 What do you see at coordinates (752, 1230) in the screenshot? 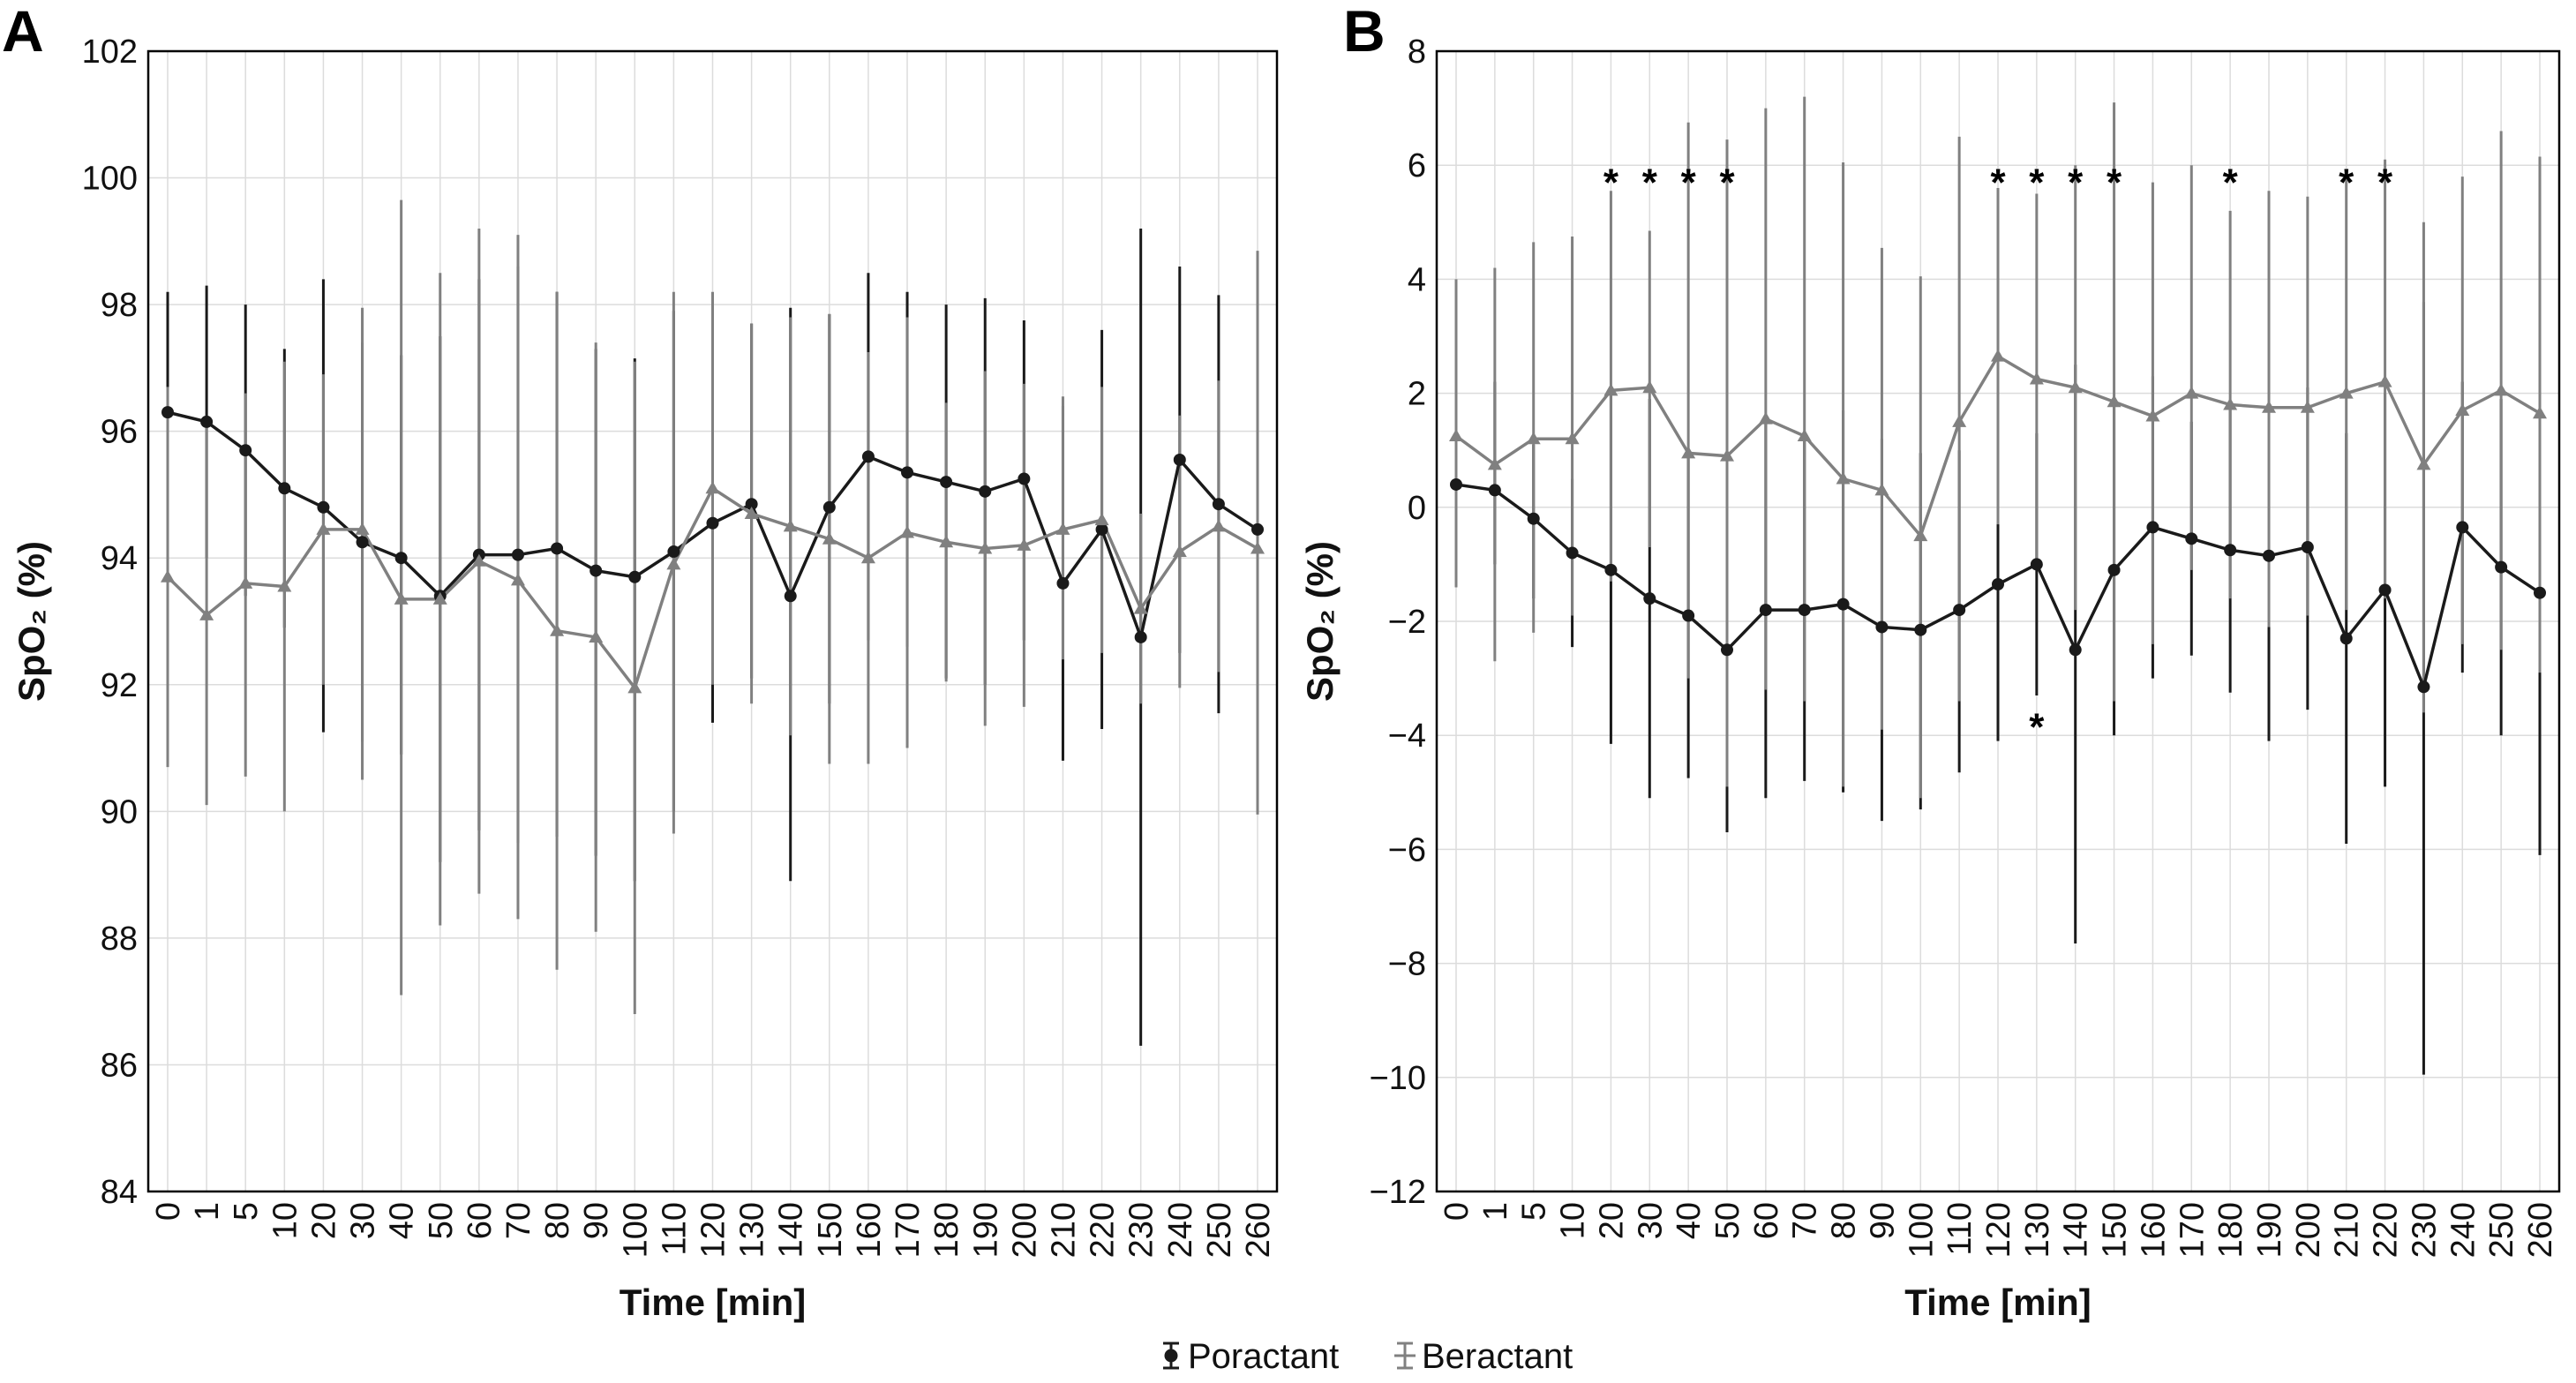
I see `x-tick-label: 130` at bounding box center [752, 1230].